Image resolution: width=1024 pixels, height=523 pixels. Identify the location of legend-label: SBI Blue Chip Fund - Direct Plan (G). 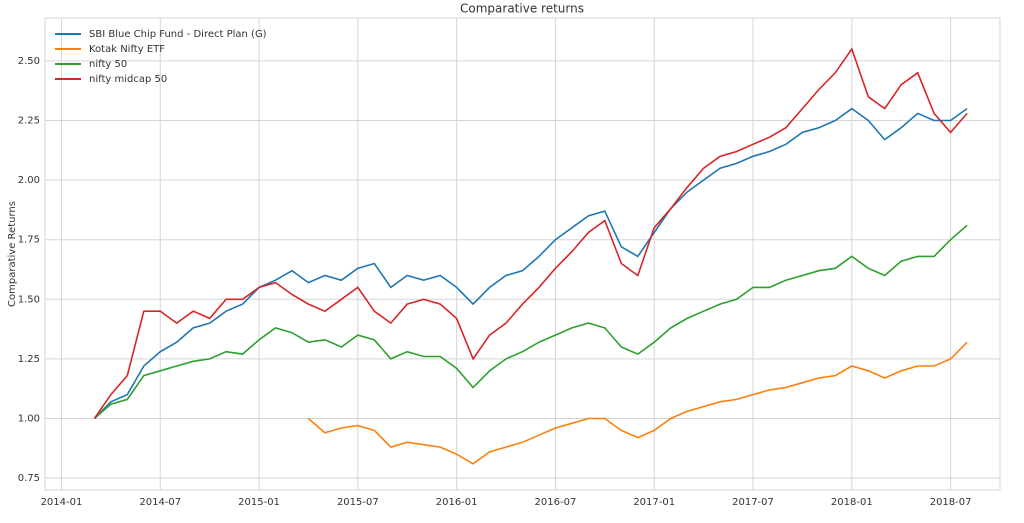
(178, 34).